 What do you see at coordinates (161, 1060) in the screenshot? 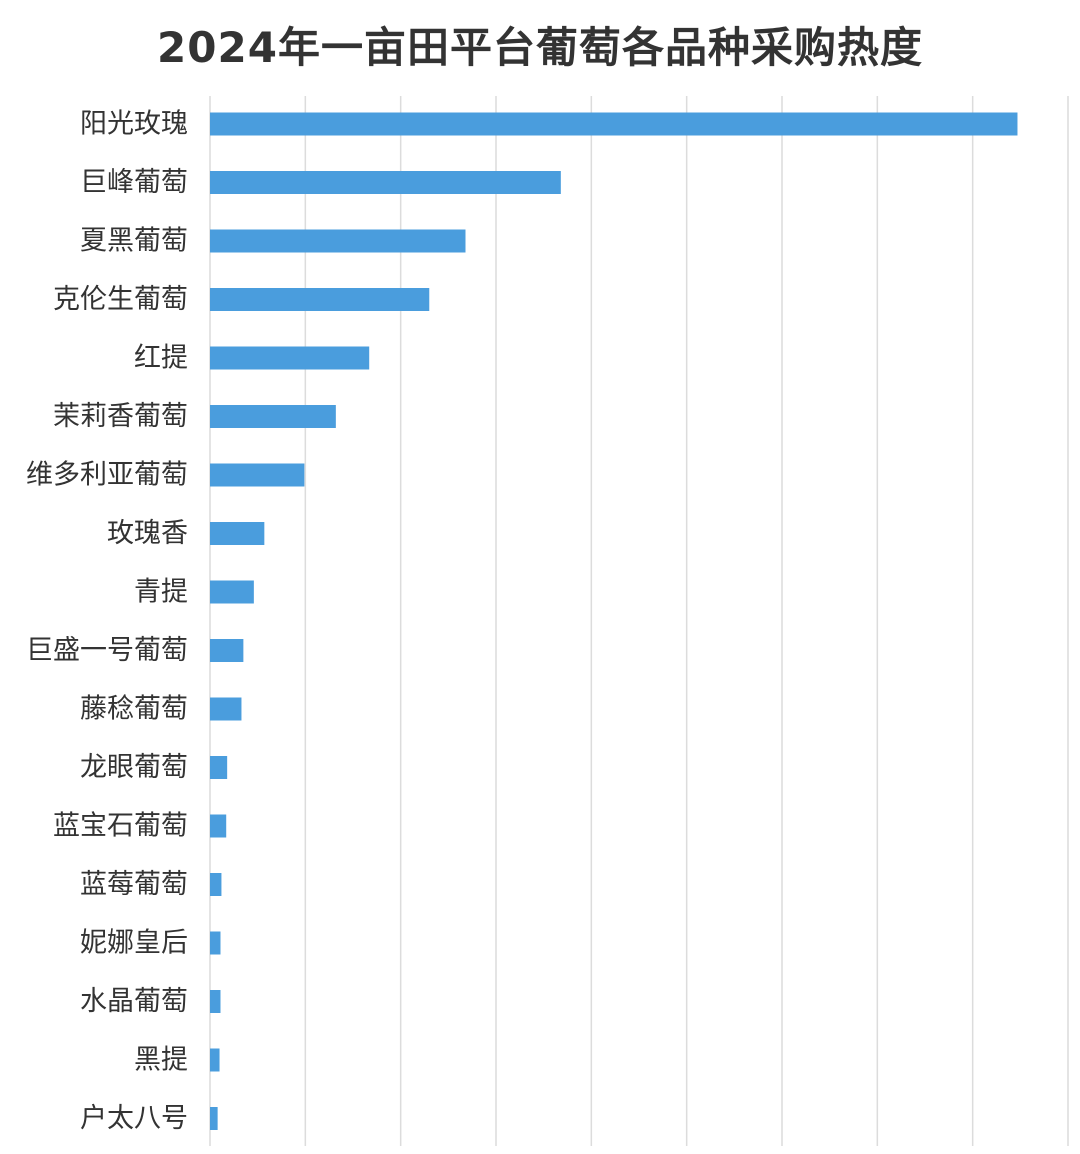
I see `category-label: 黑提` at bounding box center [161, 1060].